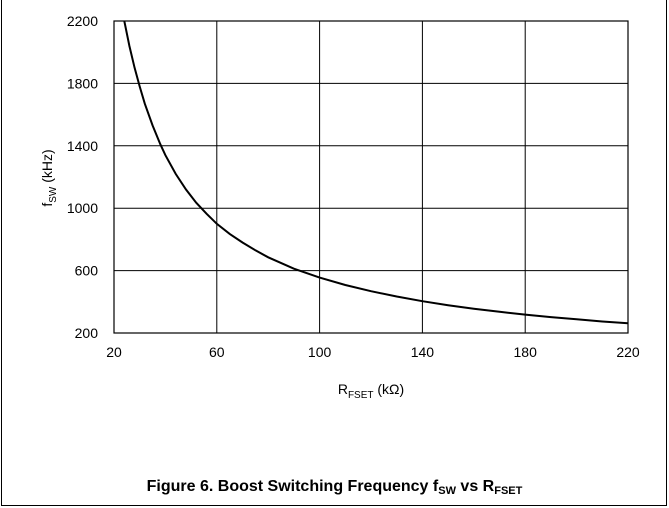 The height and width of the screenshot is (508, 669). What do you see at coordinates (82, 208) in the screenshot?
I see `y-tick-label-2: 1000` at bounding box center [82, 208].